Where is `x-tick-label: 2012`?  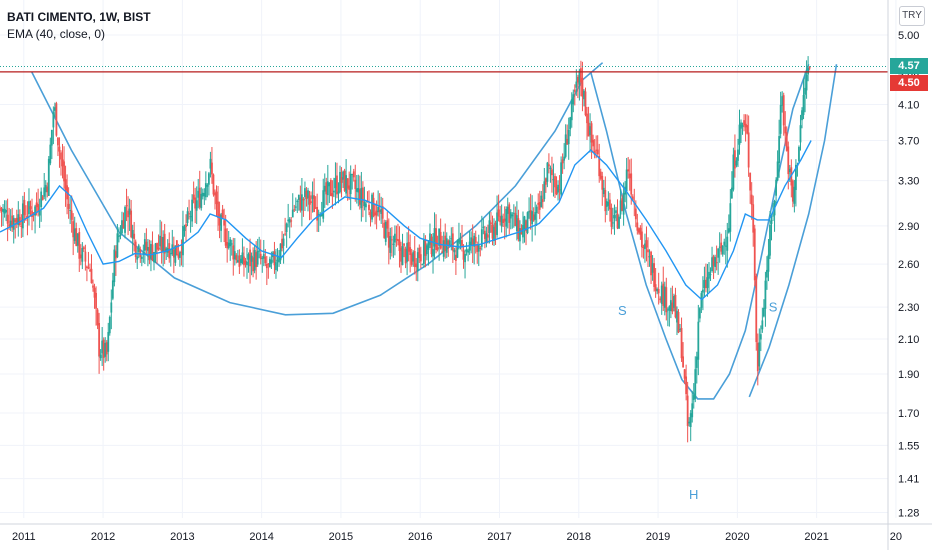
x-tick-label: 2012 is located at coordinates (103, 537).